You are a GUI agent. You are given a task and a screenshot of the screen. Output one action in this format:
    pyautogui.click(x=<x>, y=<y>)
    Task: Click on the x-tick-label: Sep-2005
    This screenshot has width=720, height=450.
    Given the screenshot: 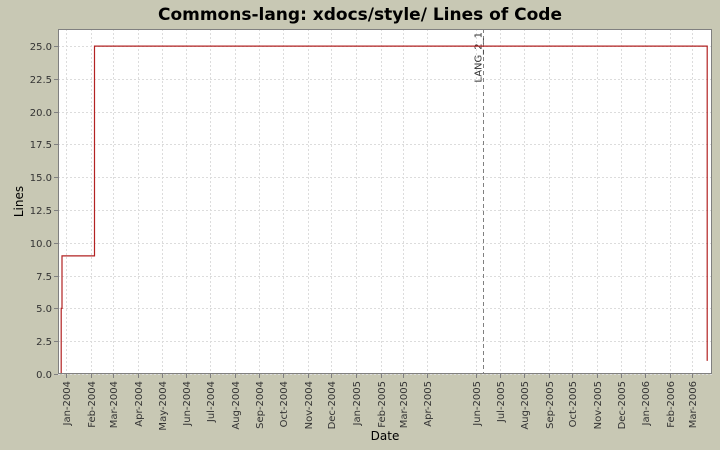 What is the action you would take?
    pyautogui.click(x=550, y=405)
    